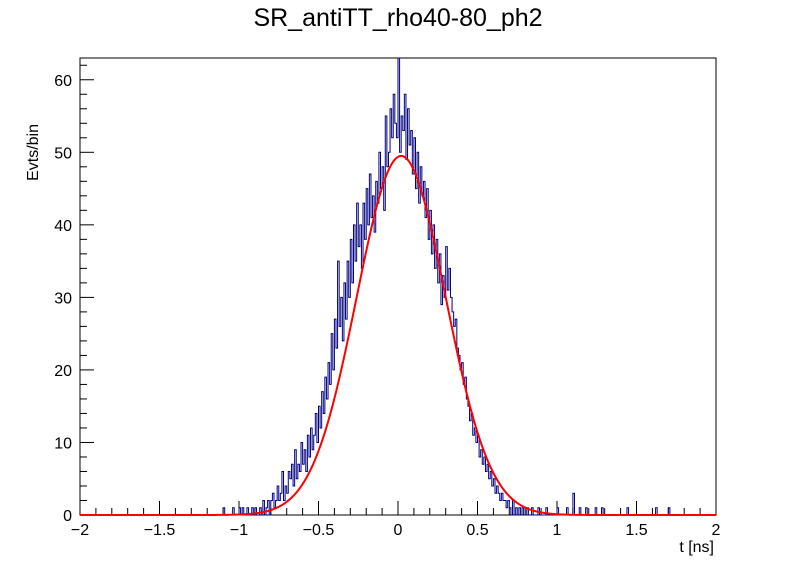 The image size is (796, 572). Describe the element at coordinates (396, 520) in the screenshot. I see `x-axis: −2 −1.5 −1 −0.5 0 0.5 1 1.5 2` at that location.